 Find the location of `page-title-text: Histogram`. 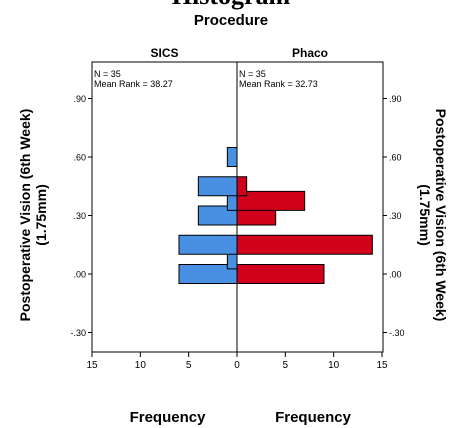

page-title-text: Histogram is located at coordinates (231, 5).